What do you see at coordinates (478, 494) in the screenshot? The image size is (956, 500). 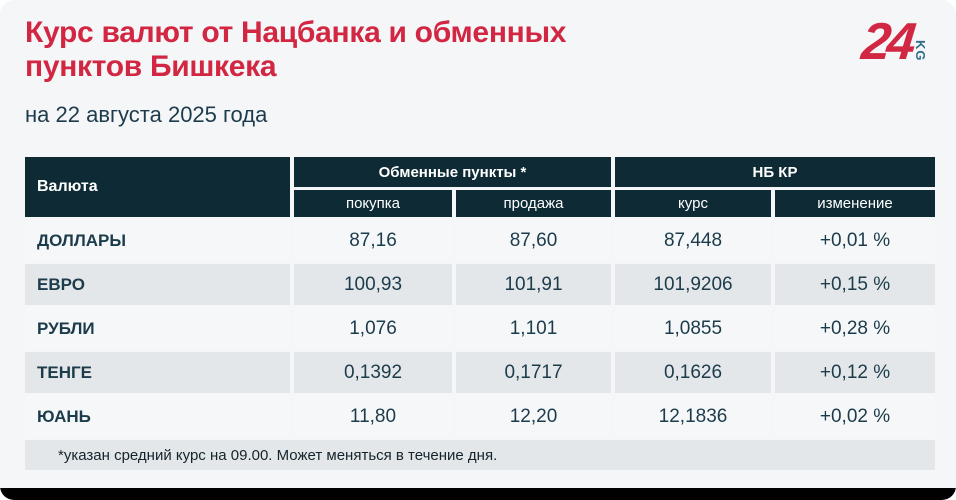 I see `bottom-black-bar` at bounding box center [478, 494].